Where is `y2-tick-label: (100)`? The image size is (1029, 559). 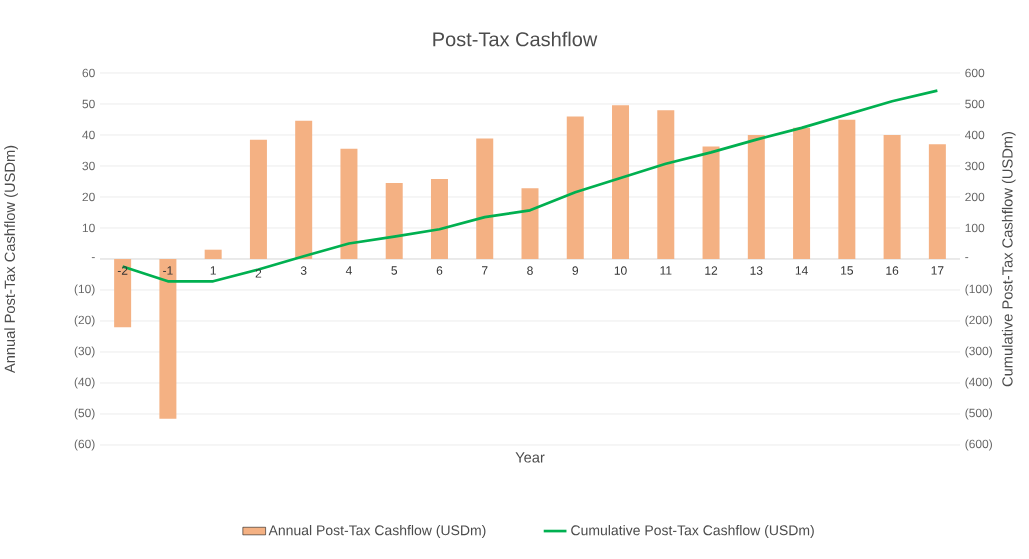 y2-tick-label: (100) is located at coordinates (978, 290).